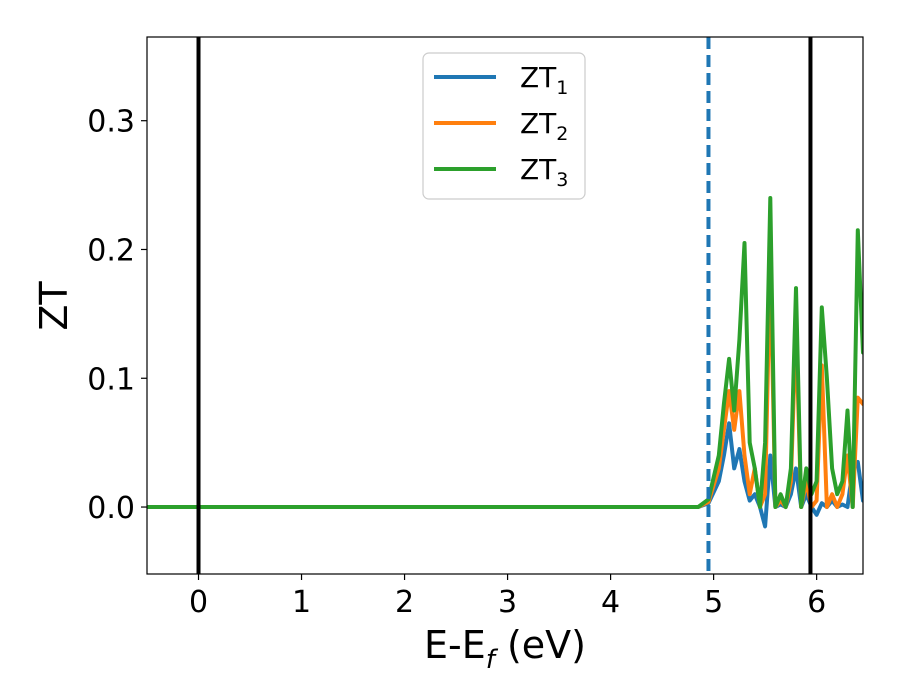  What do you see at coordinates (198, 602) in the screenshot?
I see `x-tick-label: 0` at bounding box center [198, 602].